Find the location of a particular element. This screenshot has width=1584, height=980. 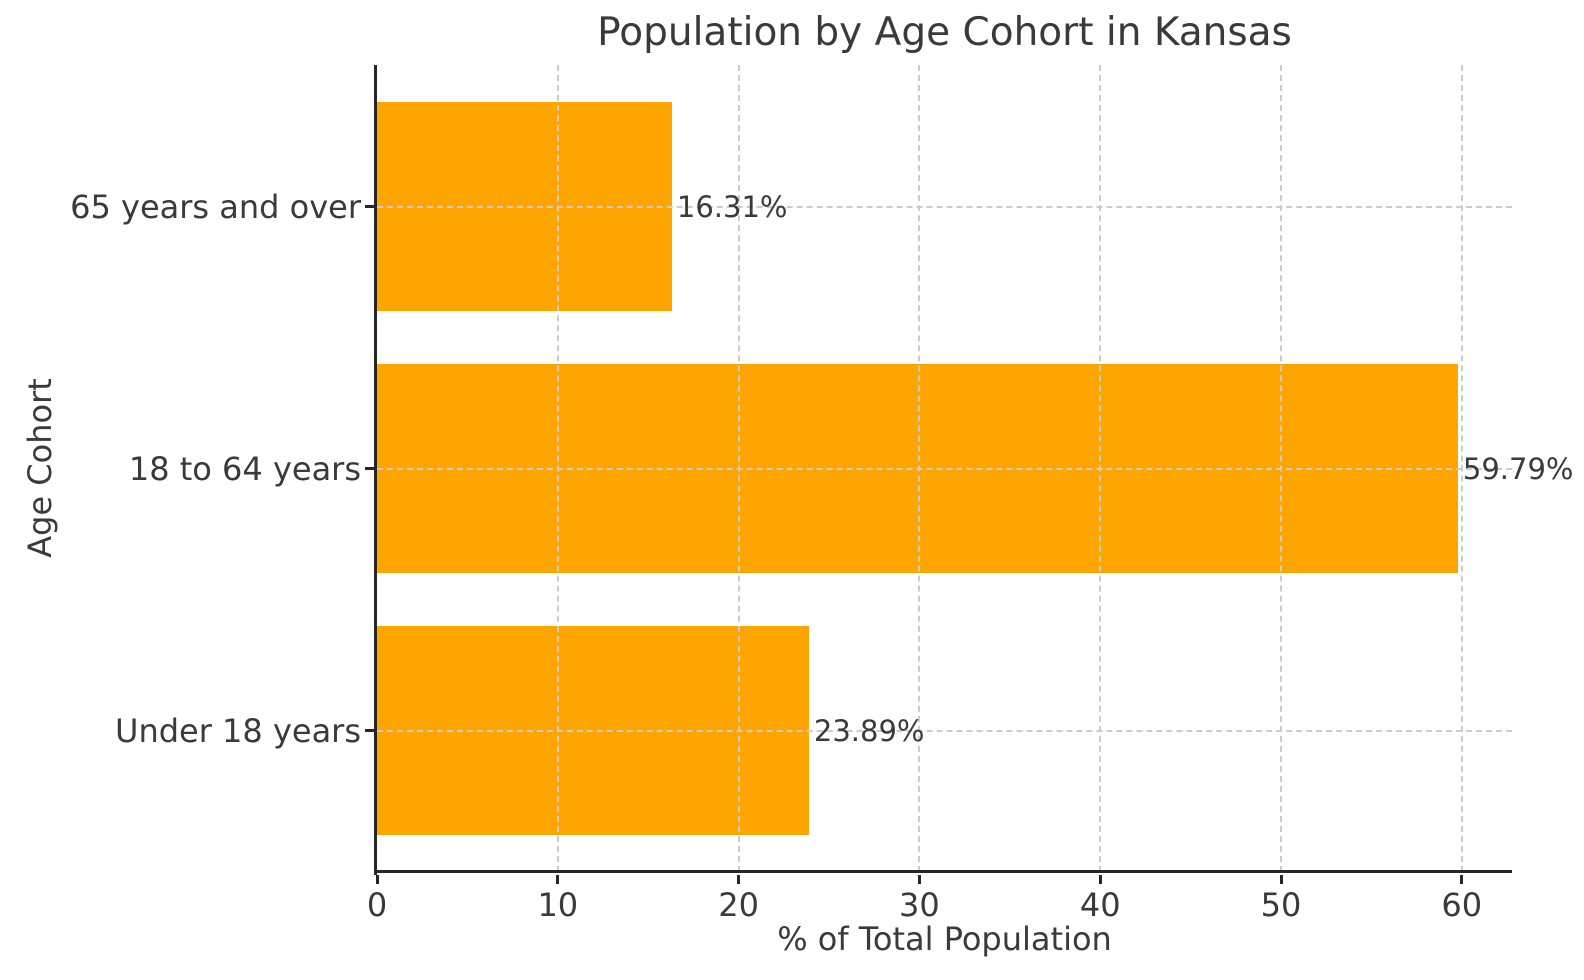

x-tick-label-60: 60 is located at coordinates (1462, 905).